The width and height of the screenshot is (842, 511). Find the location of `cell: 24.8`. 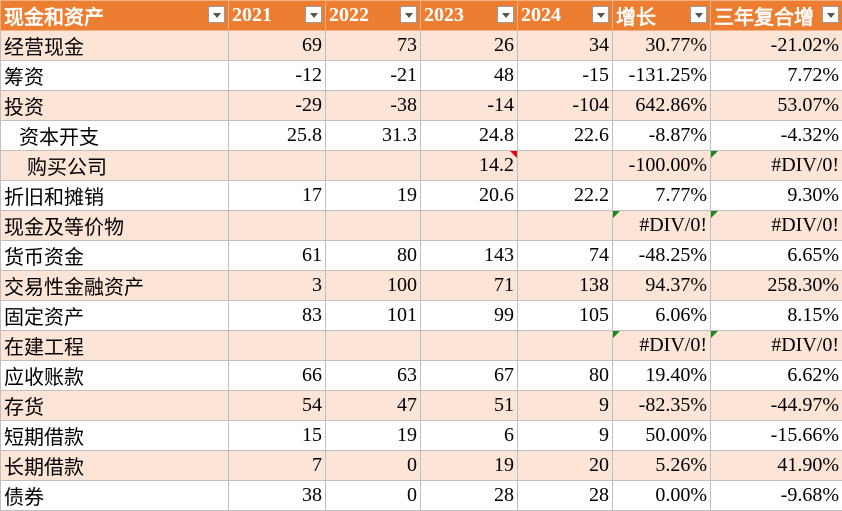

cell: 24.8 is located at coordinates (469, 136).